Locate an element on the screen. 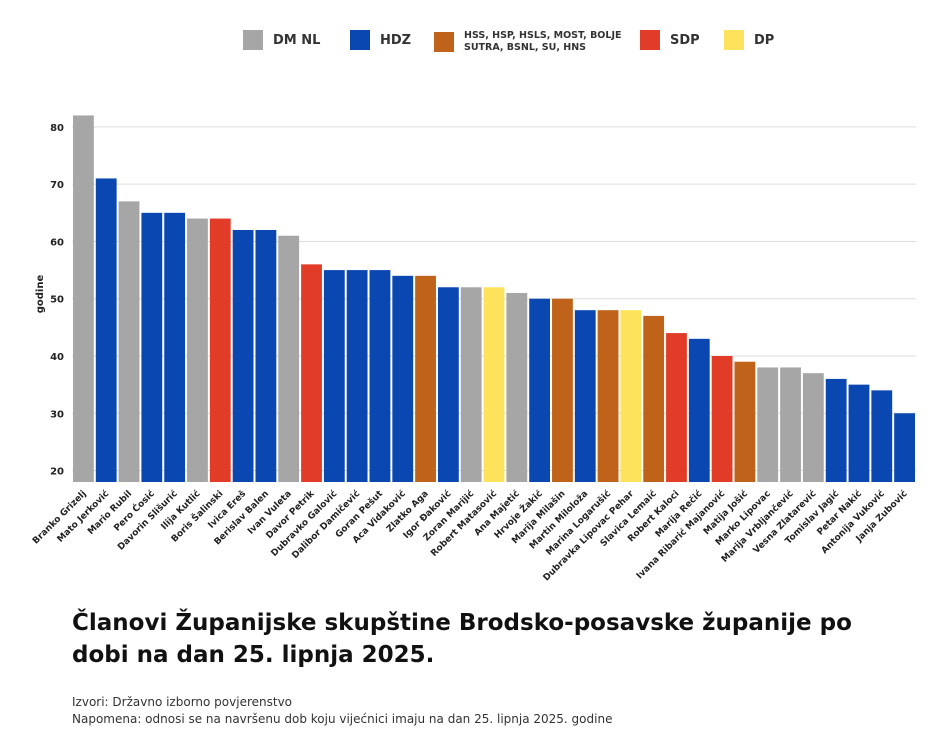  legend-swatch-hdz is located at coordinates (360, 40).